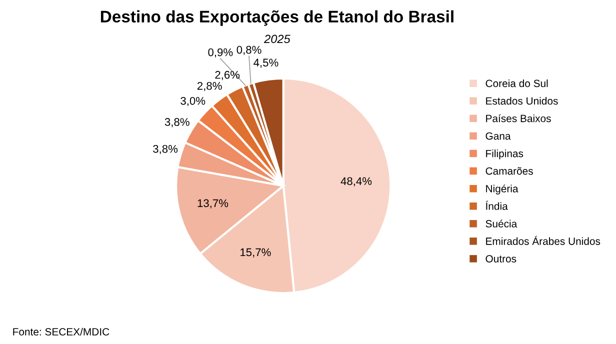  I want to click on legend-label: Nigéria, so click(502, 189).